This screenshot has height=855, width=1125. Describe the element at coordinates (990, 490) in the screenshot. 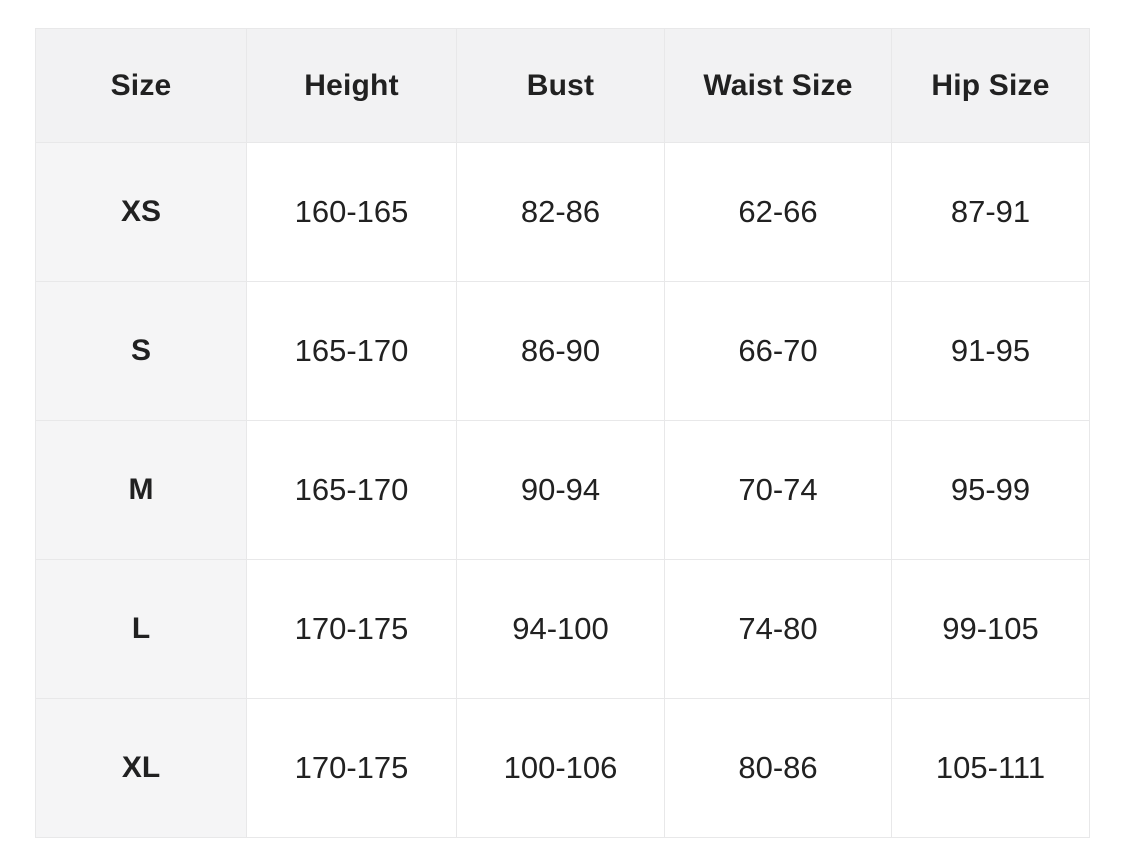

I see `cell-m-hip: 95-99` at that location.